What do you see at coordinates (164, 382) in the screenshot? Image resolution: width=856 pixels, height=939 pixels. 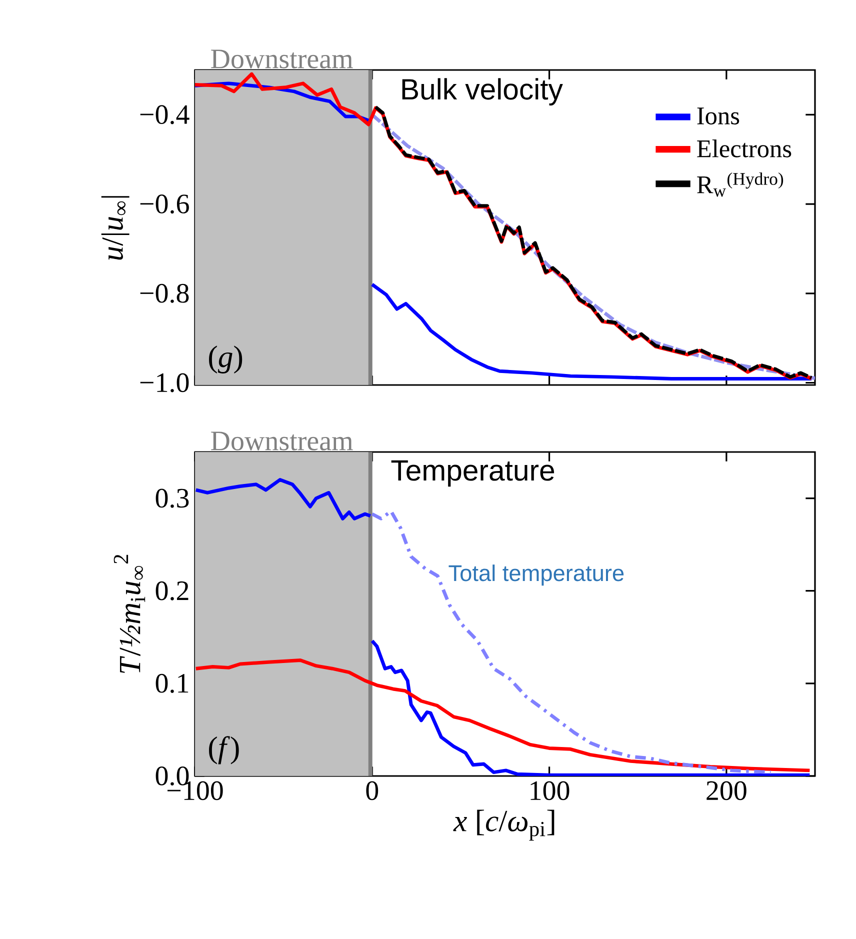 I see `y-tick-label: −1.0` at bounding box center [164, 382].